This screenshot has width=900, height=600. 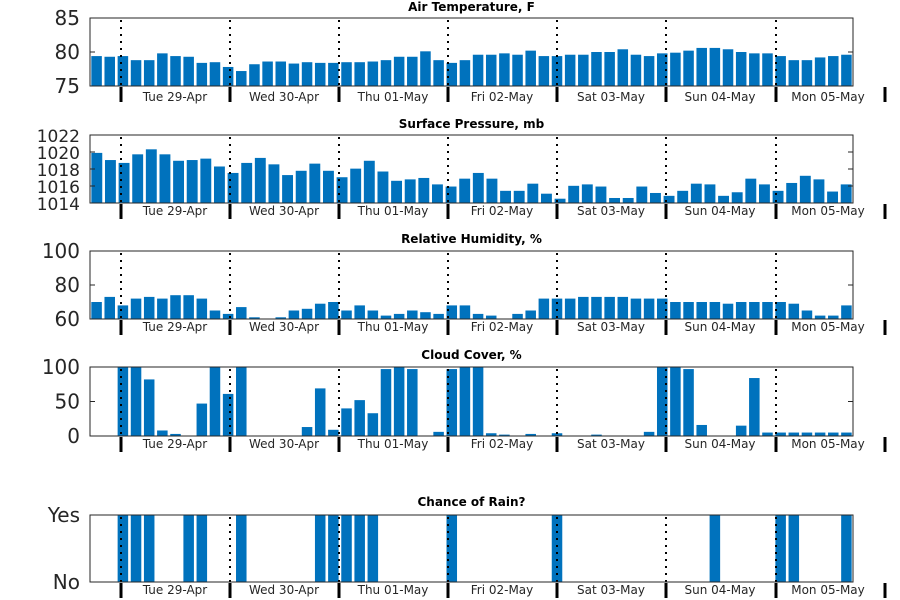 I want to click on x-tick-label: Sat 03-May, so click(x=611, y=444).